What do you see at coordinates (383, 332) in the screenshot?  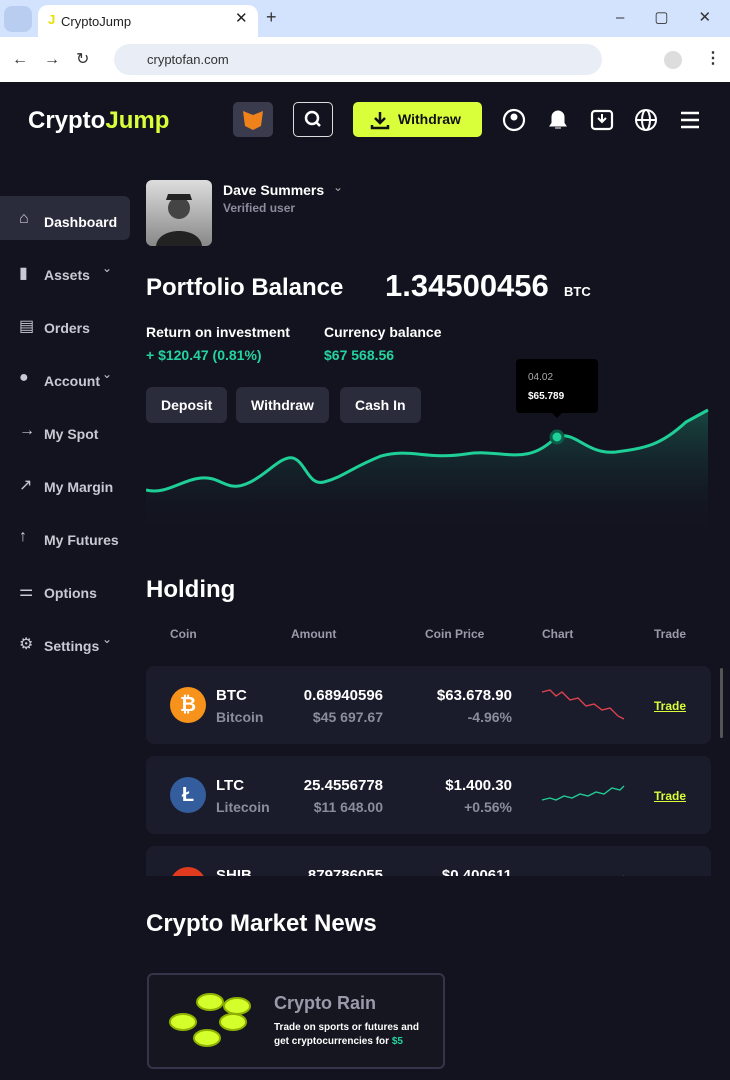 I see `stat-label: Currency balance` at bounding box center [383, 332].